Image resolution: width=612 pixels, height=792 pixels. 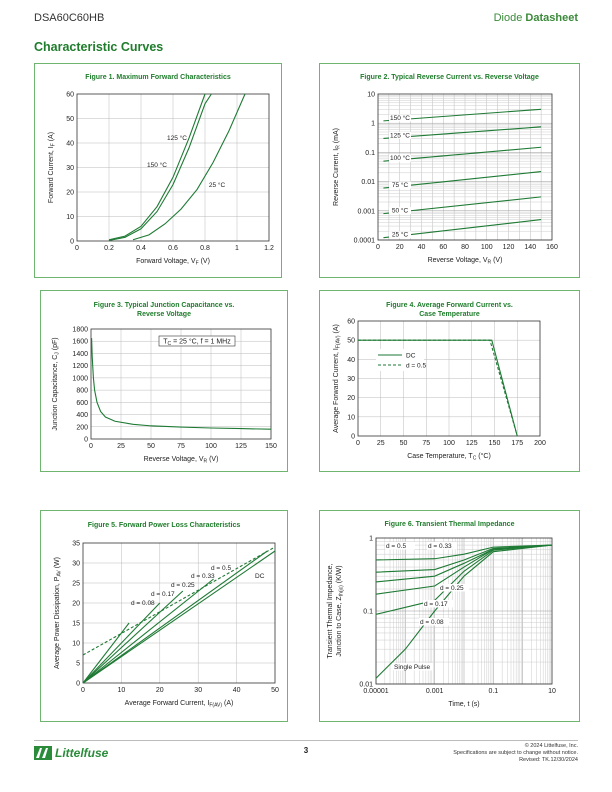 I want to click on fig1-xtick: 1, so click(x=237, y=248).